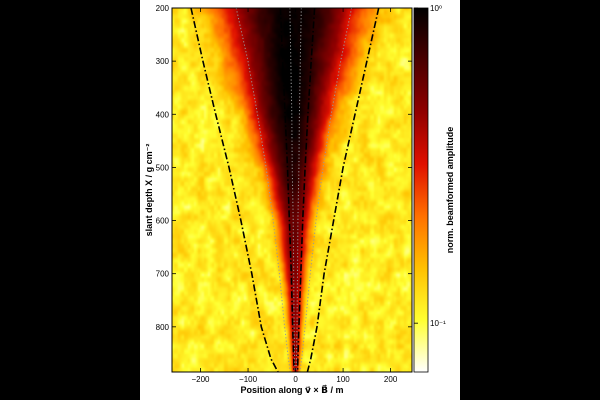  I want to click on y-axis-label: slant depth X / g cm⁻², so click(149, 190).